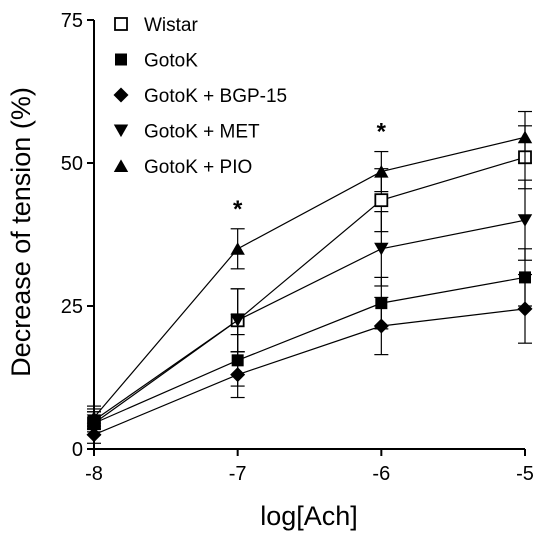 The image size is (550, 540). I want to click on y-axis-title: Decrease of tension (%), so click(21, 232).